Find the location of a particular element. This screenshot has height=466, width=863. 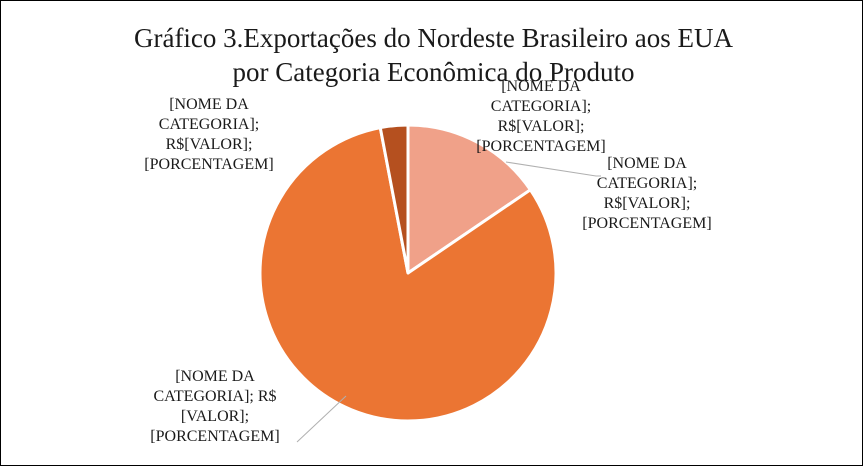

chart-title-line-2: por Categoria Econômica do Produto is located at coordinates (433, 72).